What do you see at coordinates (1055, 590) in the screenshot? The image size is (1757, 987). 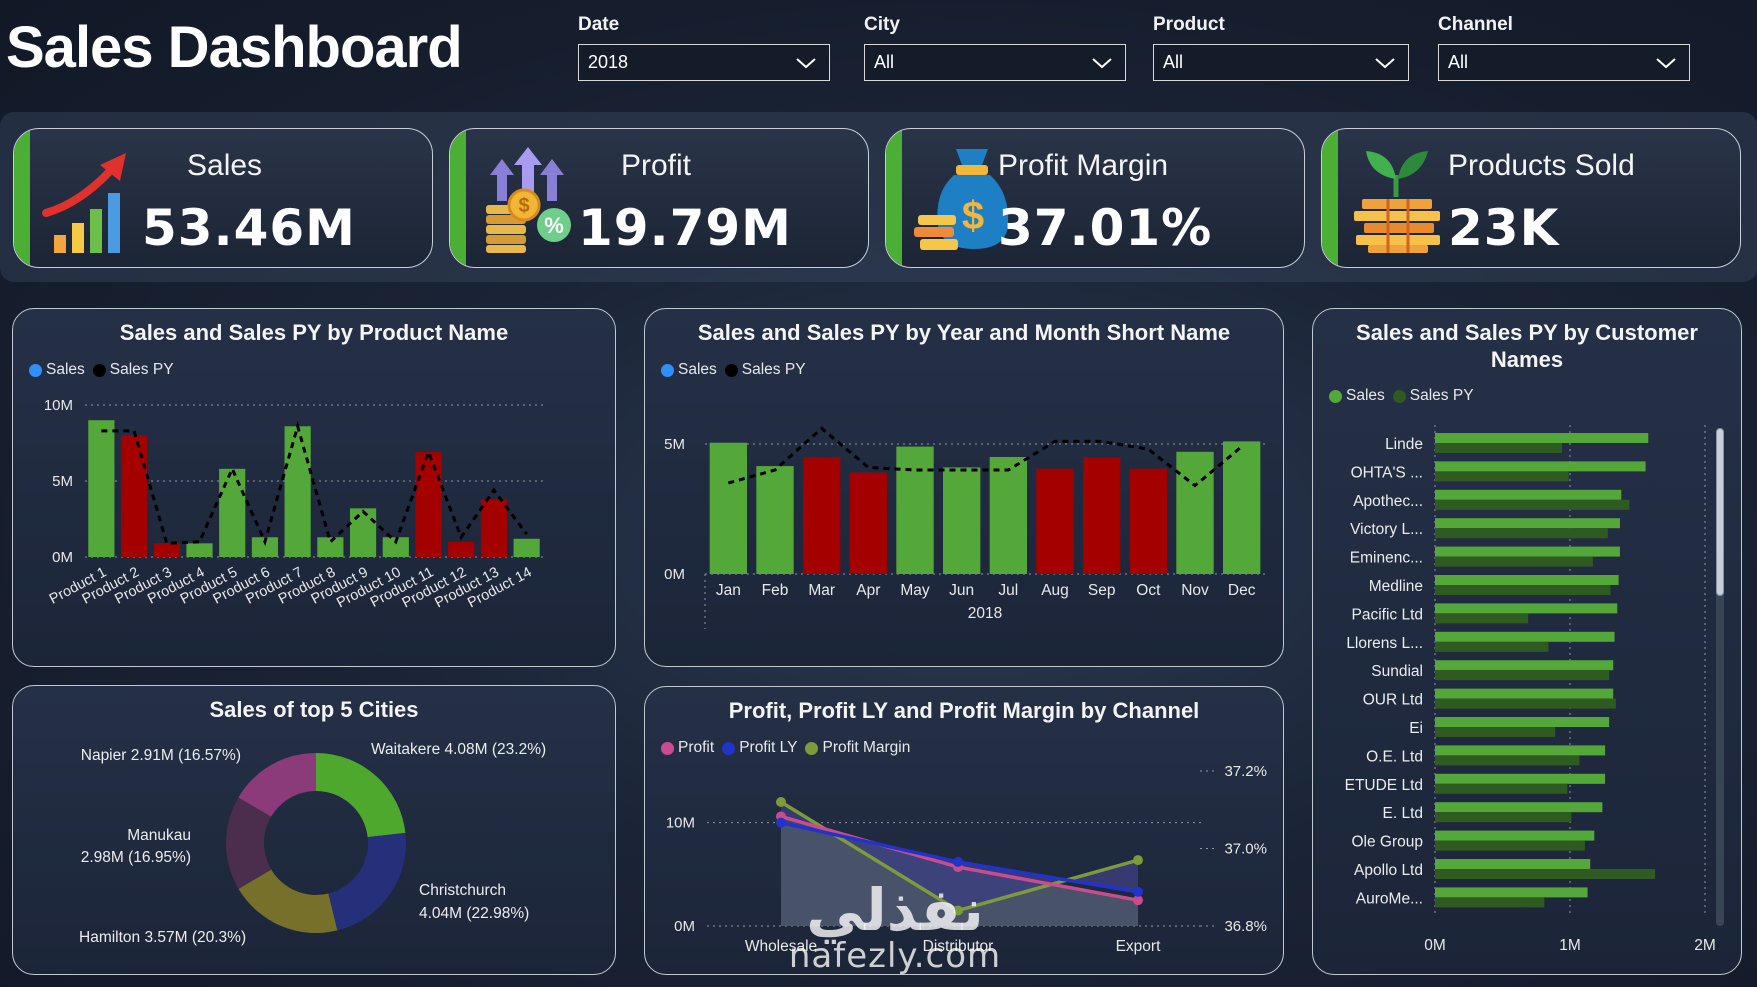 I see `x-tick-label: Aug` at bounding box center [1055, 590].